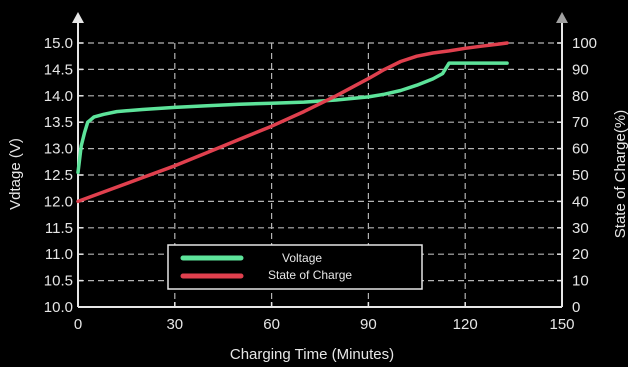  Describe the element at coordinates (302, 258) in the screenshot. I see `legend-voltage-label: Voltage` at that location.